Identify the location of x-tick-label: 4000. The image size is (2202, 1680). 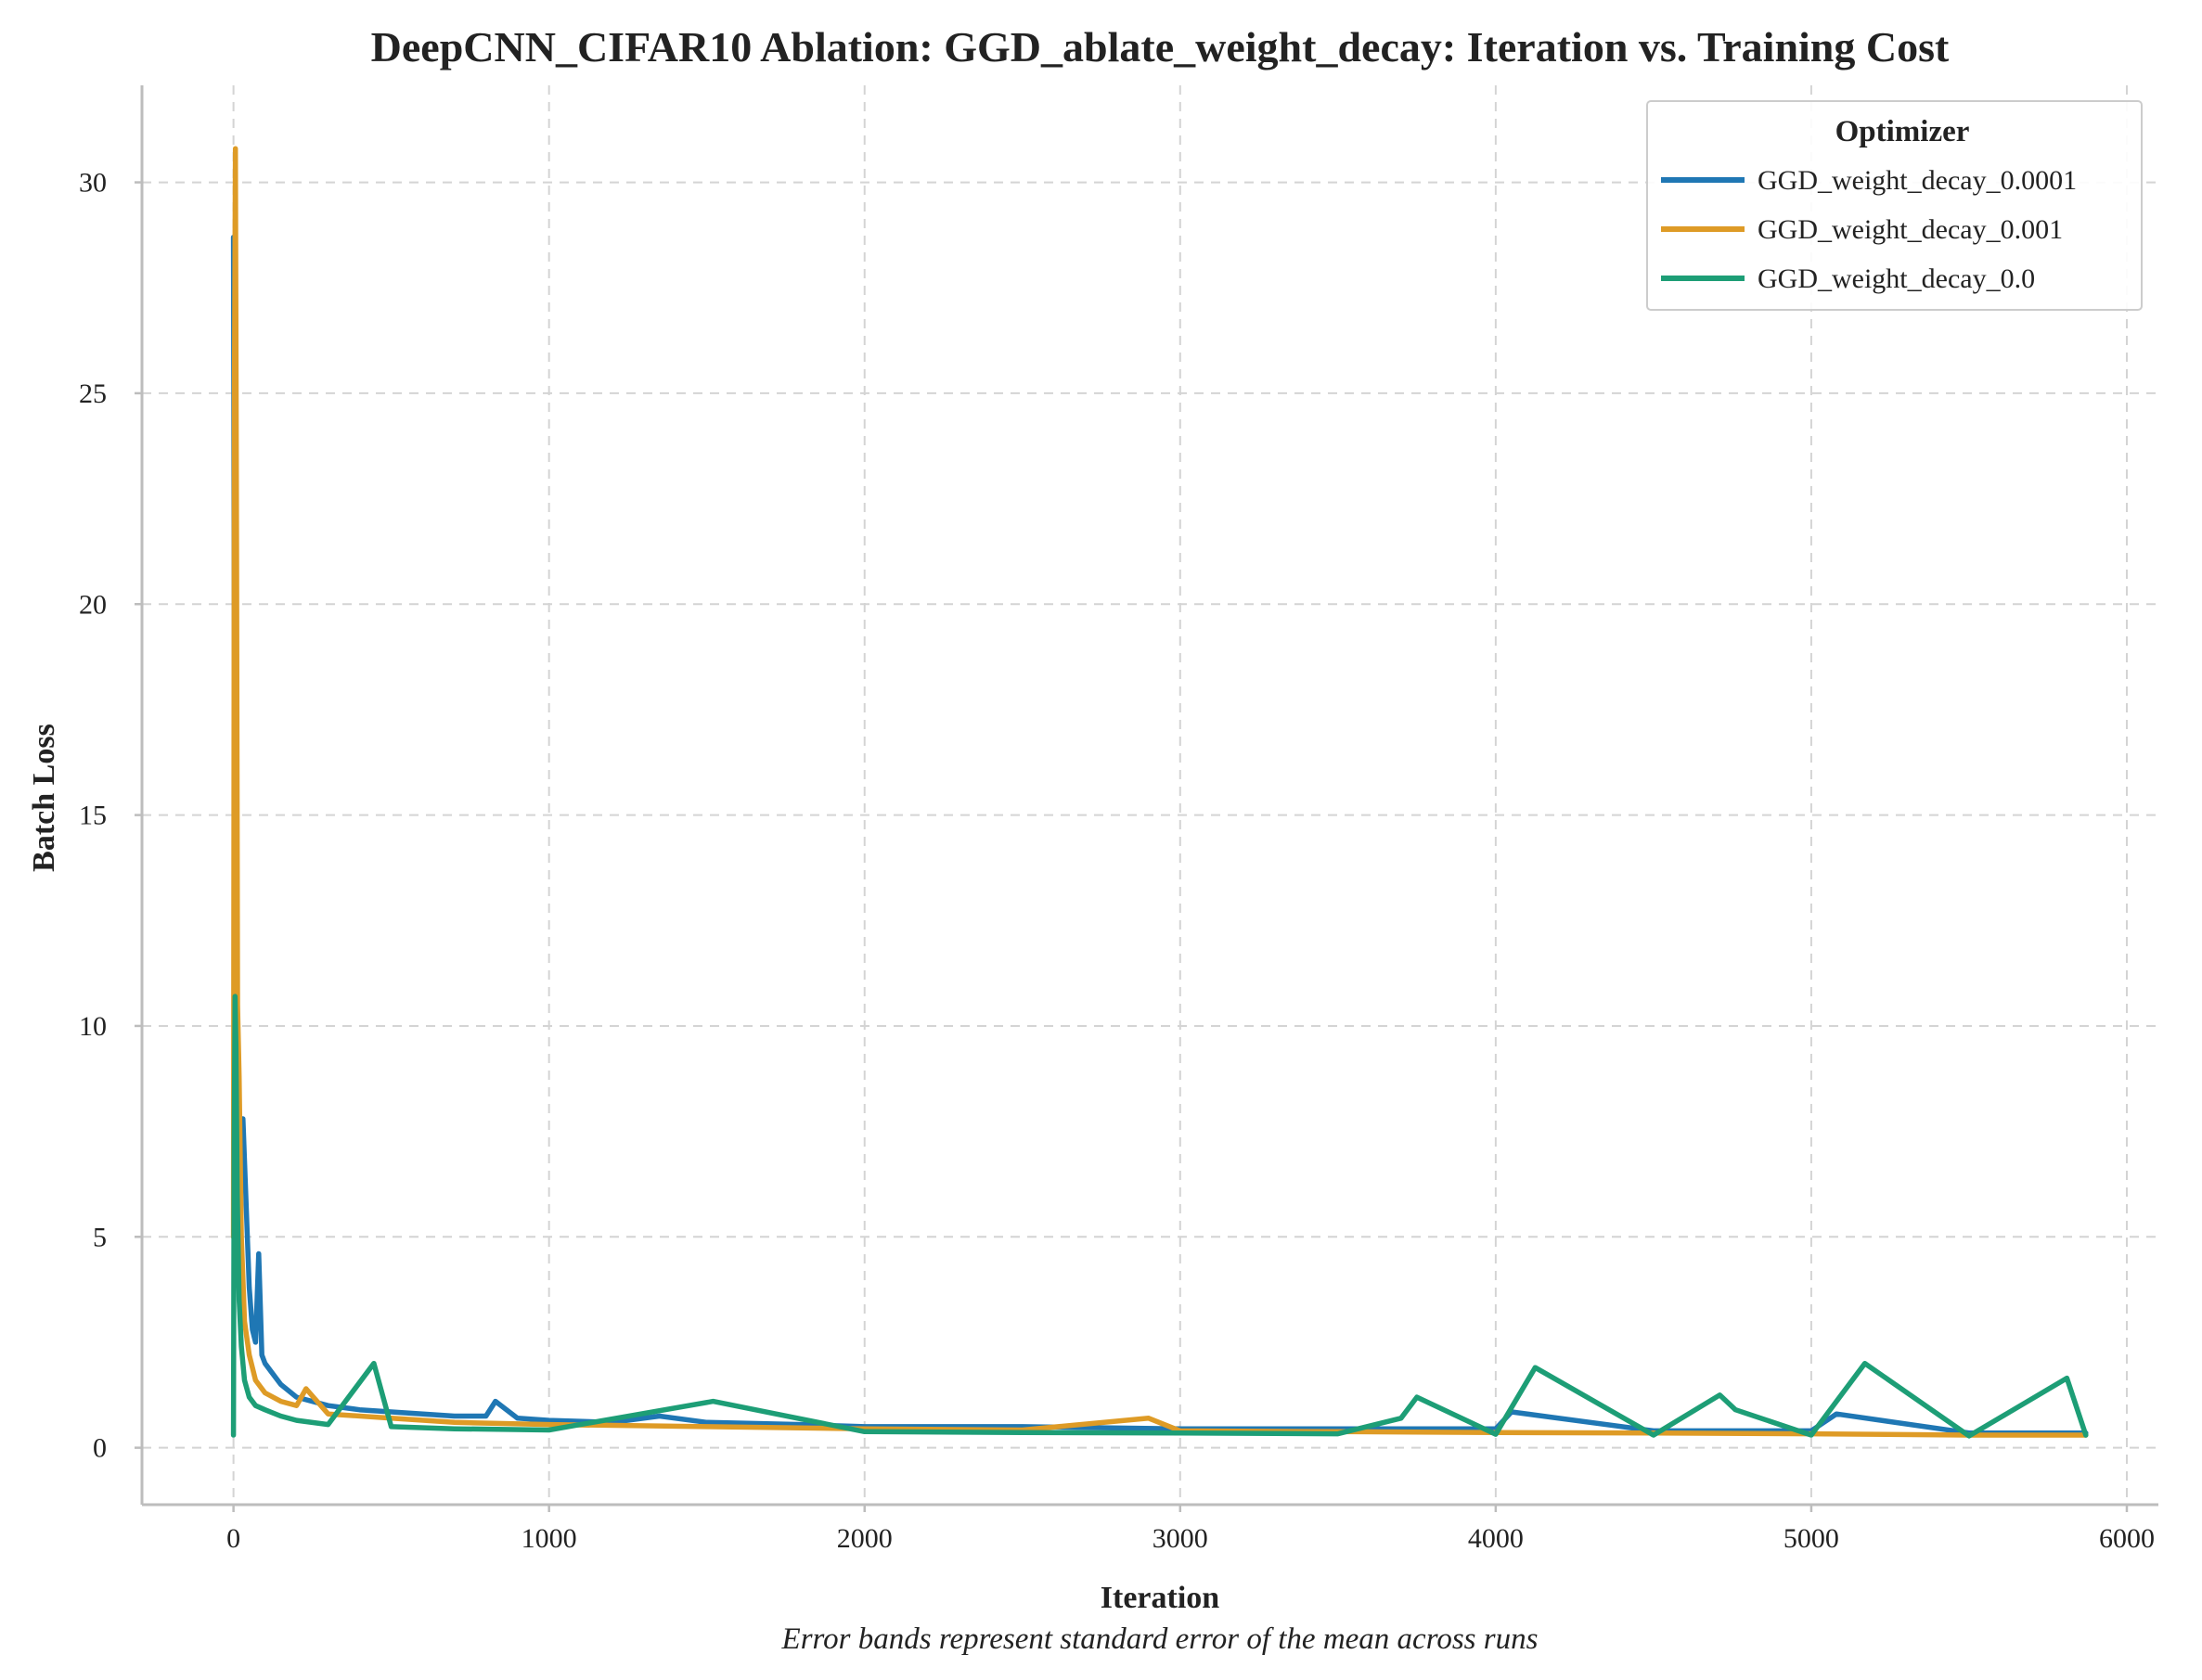
(1496, 1538).